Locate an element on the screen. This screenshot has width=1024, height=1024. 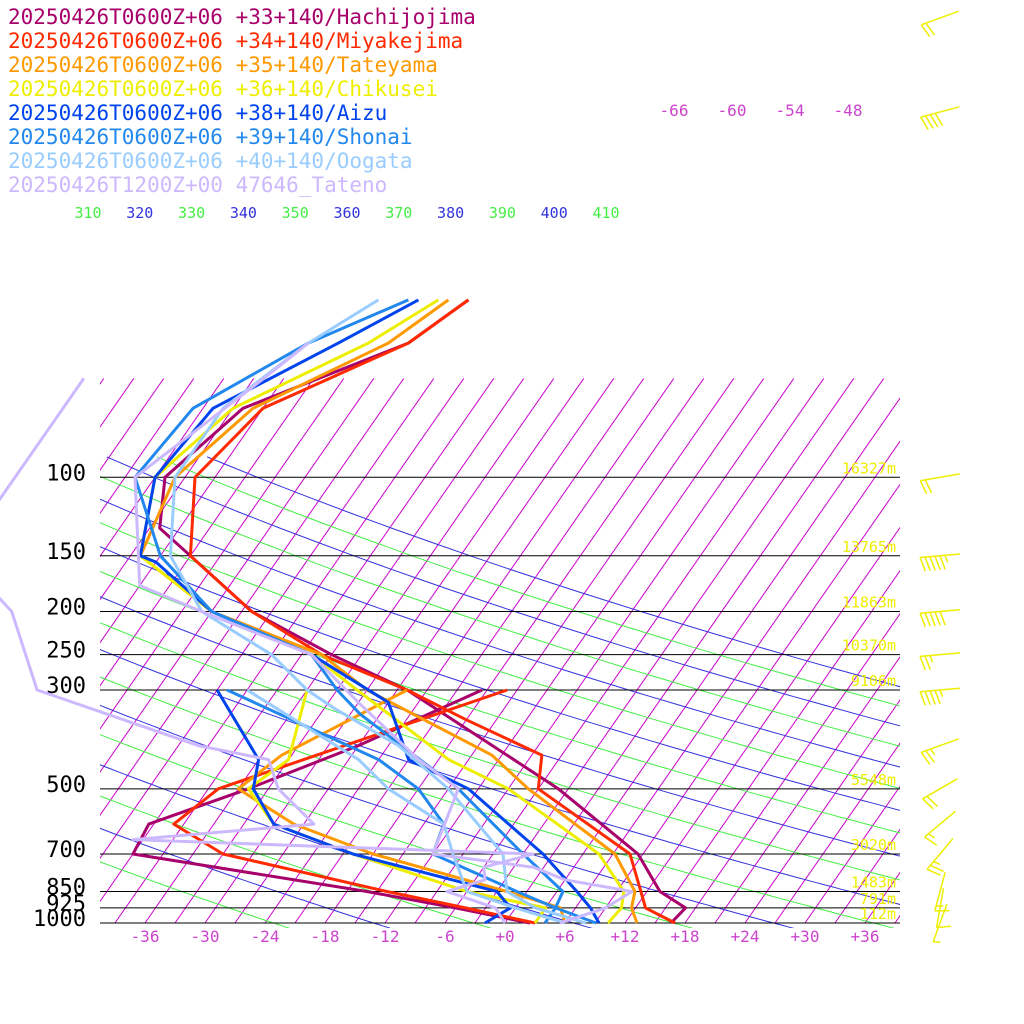
x-tick-label: +0 is located at coordinates (504, 936).